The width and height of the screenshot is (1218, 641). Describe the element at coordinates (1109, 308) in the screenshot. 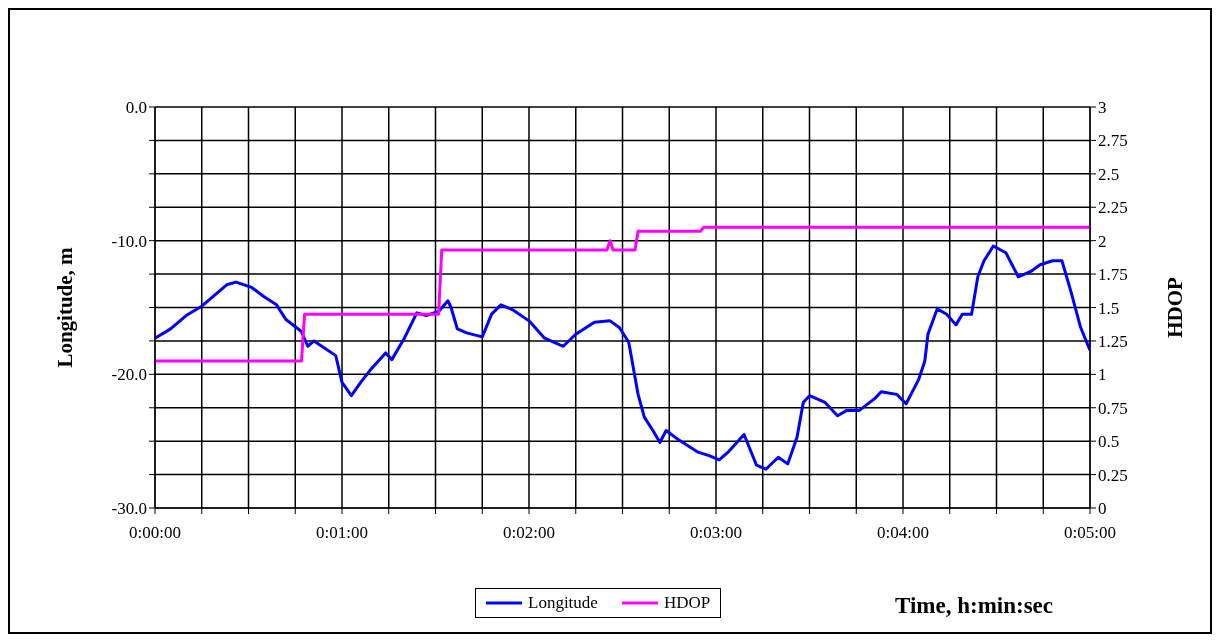

I see `y2-tick-label: 1.5` at that location.